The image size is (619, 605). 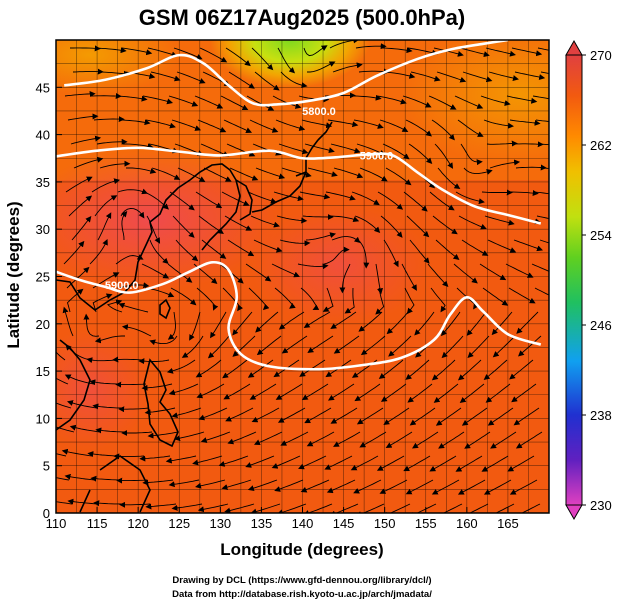 I want to click on y-tick-label: 40, so click(x=43, y=135).